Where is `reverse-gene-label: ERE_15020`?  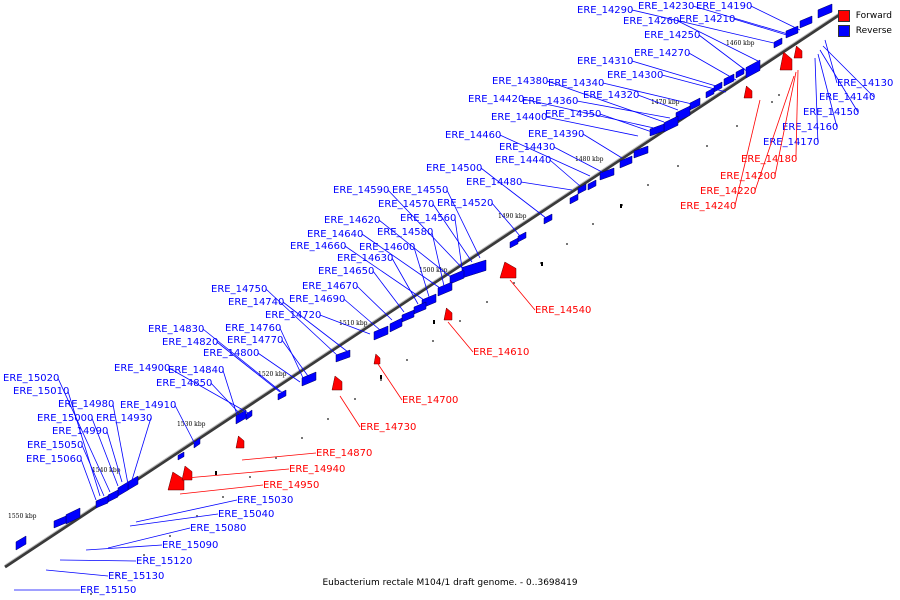 reverse-gene-label: ERE_15020 is located at coordinates (31, 378).